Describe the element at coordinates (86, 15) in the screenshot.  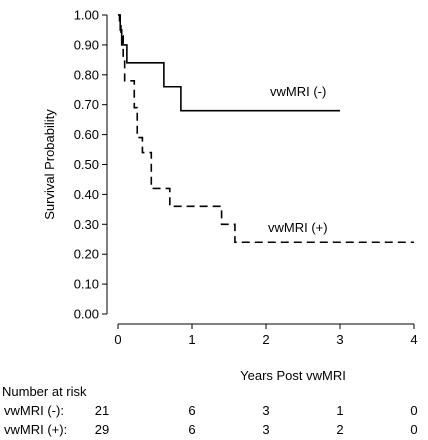
I see `y-tick-label: 1.00` at that location.